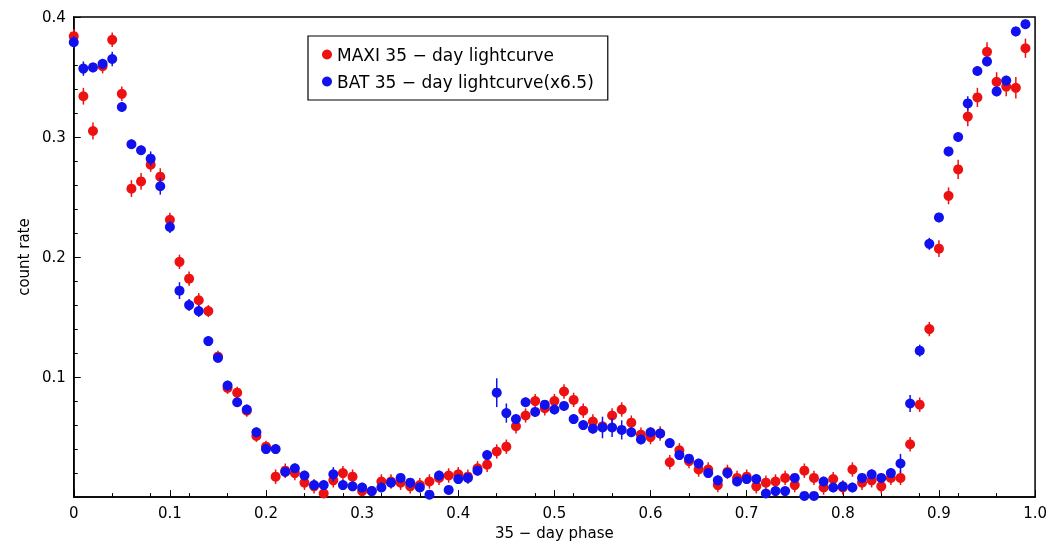 This screenshot has width=1058, height=553. What do you see at coordinates (842, 512) in the screenshot?
I see `x-tick-label: 0.8` at bounding box center [842, 512].